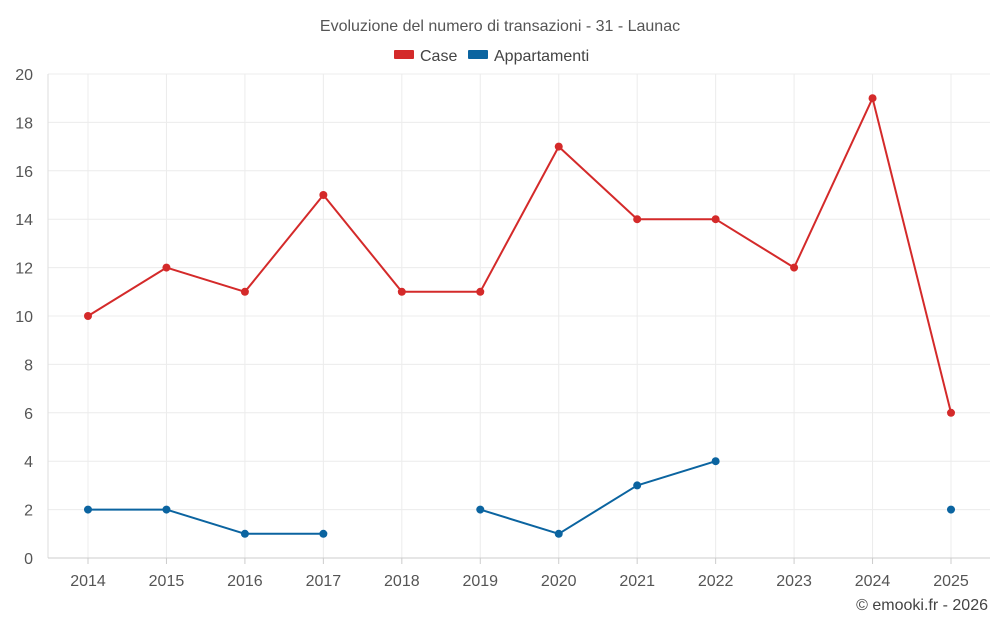 The image size is (1000, 625). Describe the element at coordinates (24, 269) in the screenshot. I see `y-tick-label-12: 12` at that location.